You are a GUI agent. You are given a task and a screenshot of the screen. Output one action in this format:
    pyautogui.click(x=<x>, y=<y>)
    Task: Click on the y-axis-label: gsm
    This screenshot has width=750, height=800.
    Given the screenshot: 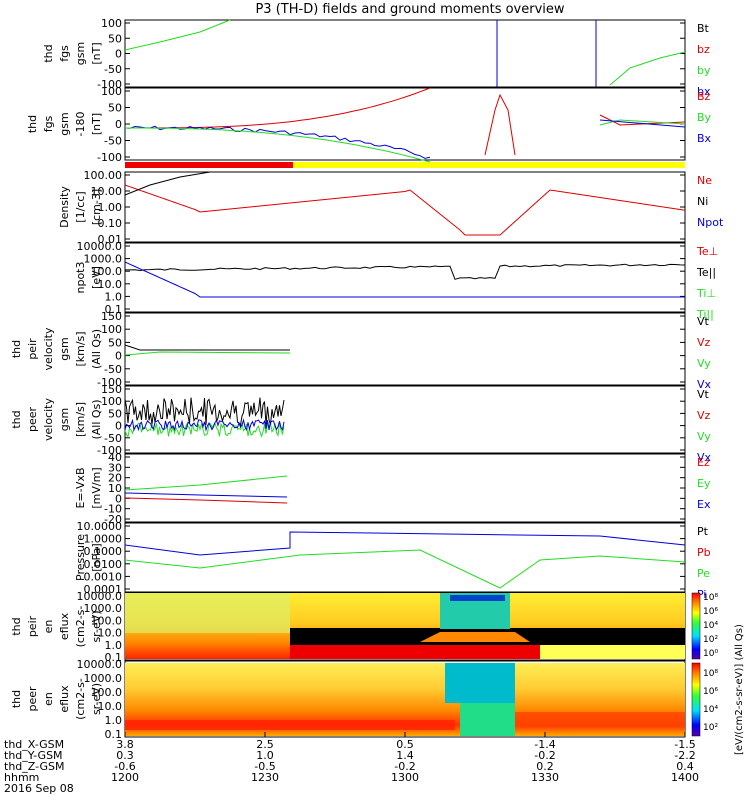 What is the action you would take?
    pyautogui.click(x=80, y=53)
    